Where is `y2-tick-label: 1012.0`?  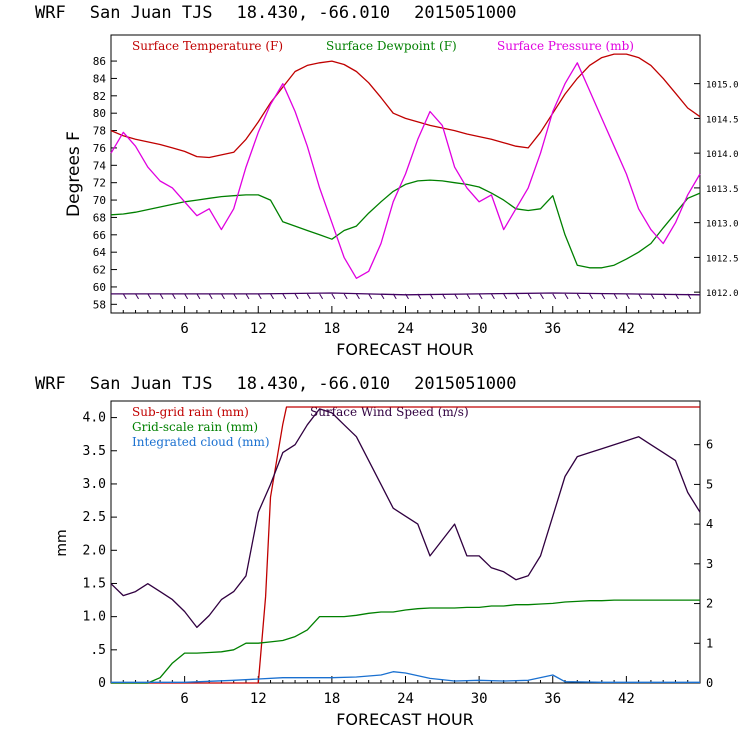 y2-tick-label: 1012.0 is located at coordinates (722, 294).